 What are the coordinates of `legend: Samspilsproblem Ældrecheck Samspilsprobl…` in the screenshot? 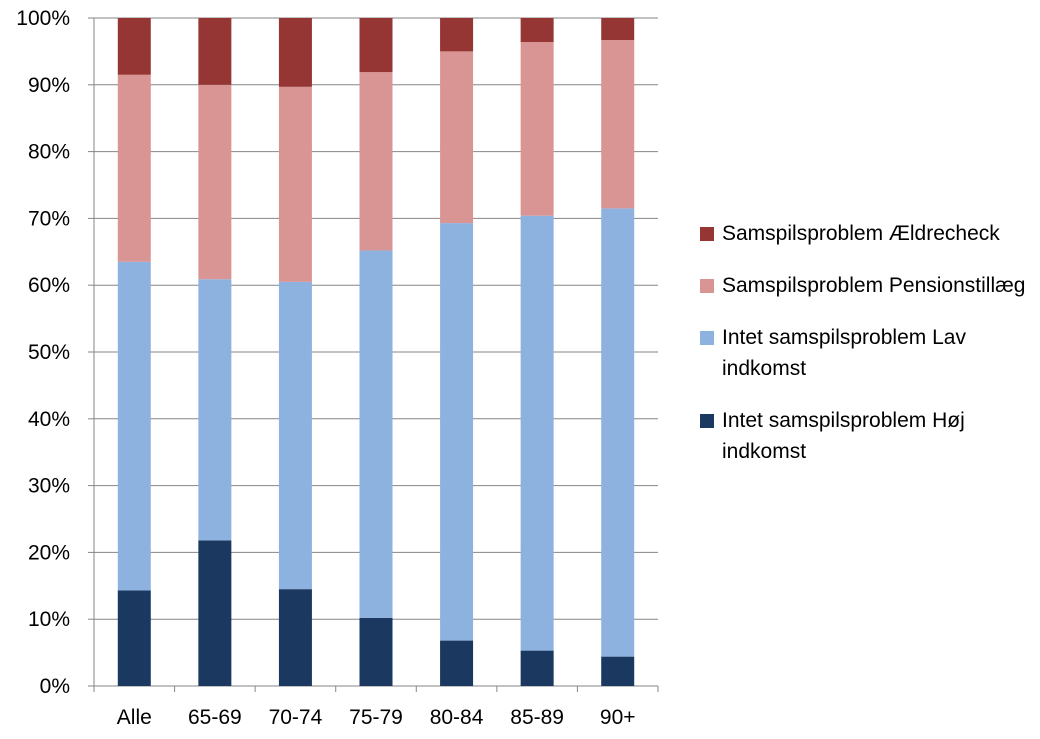 It's located at (870, 353).